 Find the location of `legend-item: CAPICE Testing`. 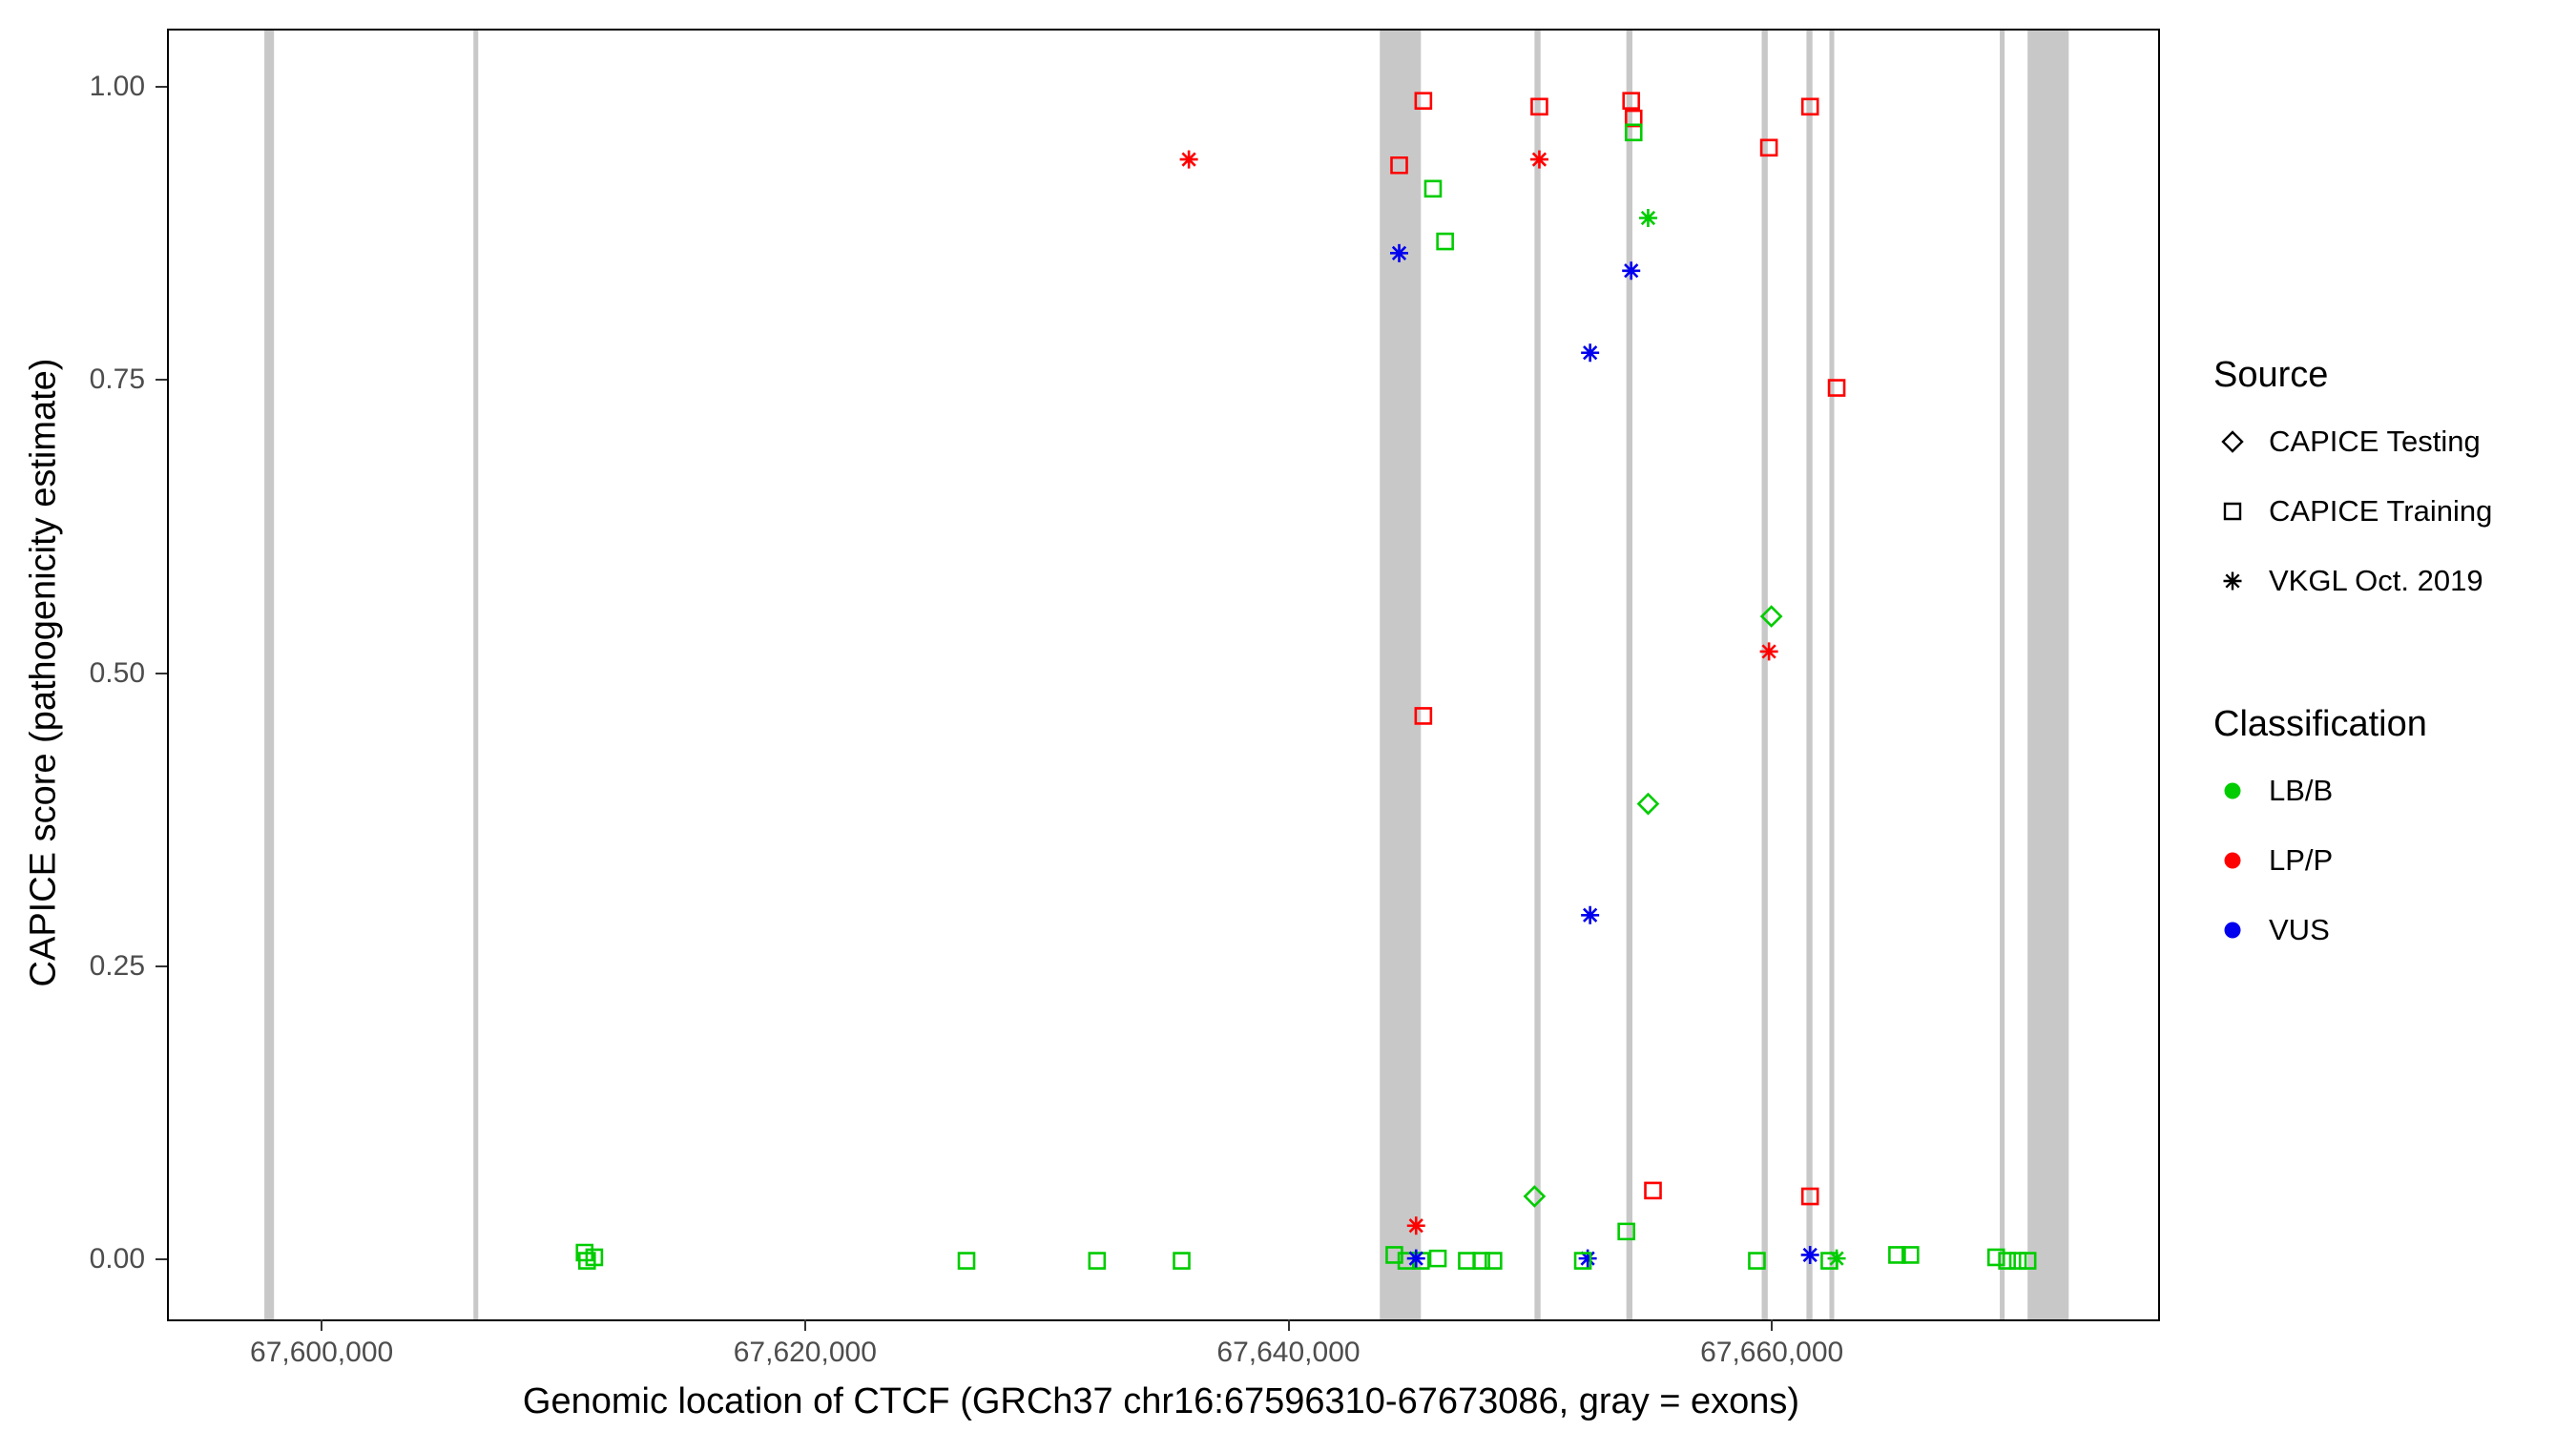

legend-item: CAPICE Testing is located at coordinates (2389, 442).